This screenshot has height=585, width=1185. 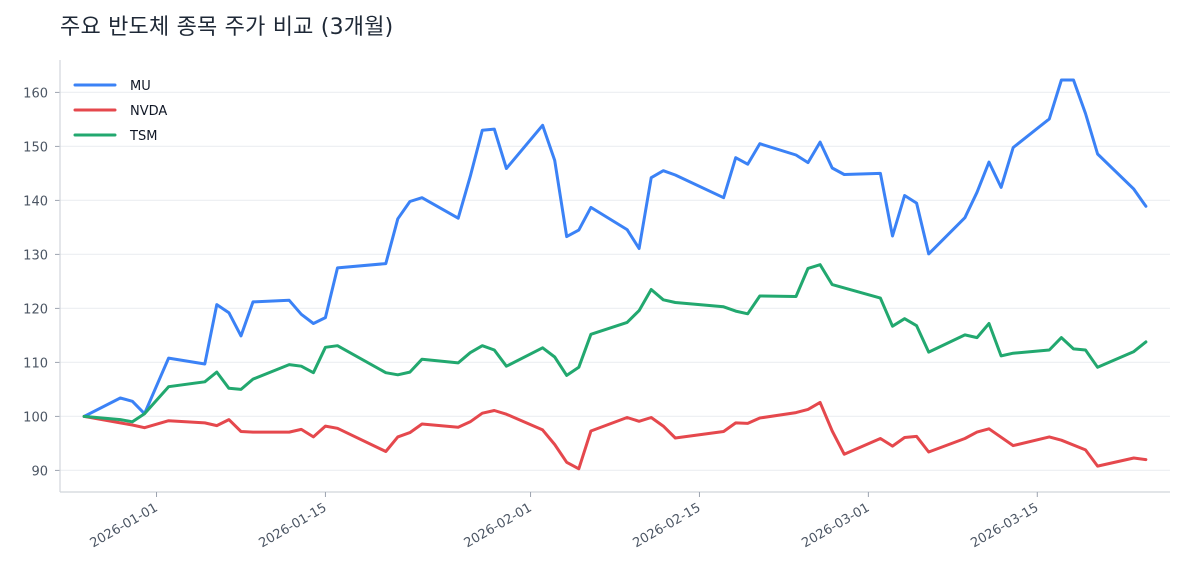 I want to click on legend-label-nvda: NVDA, so click(x=148, y=111).